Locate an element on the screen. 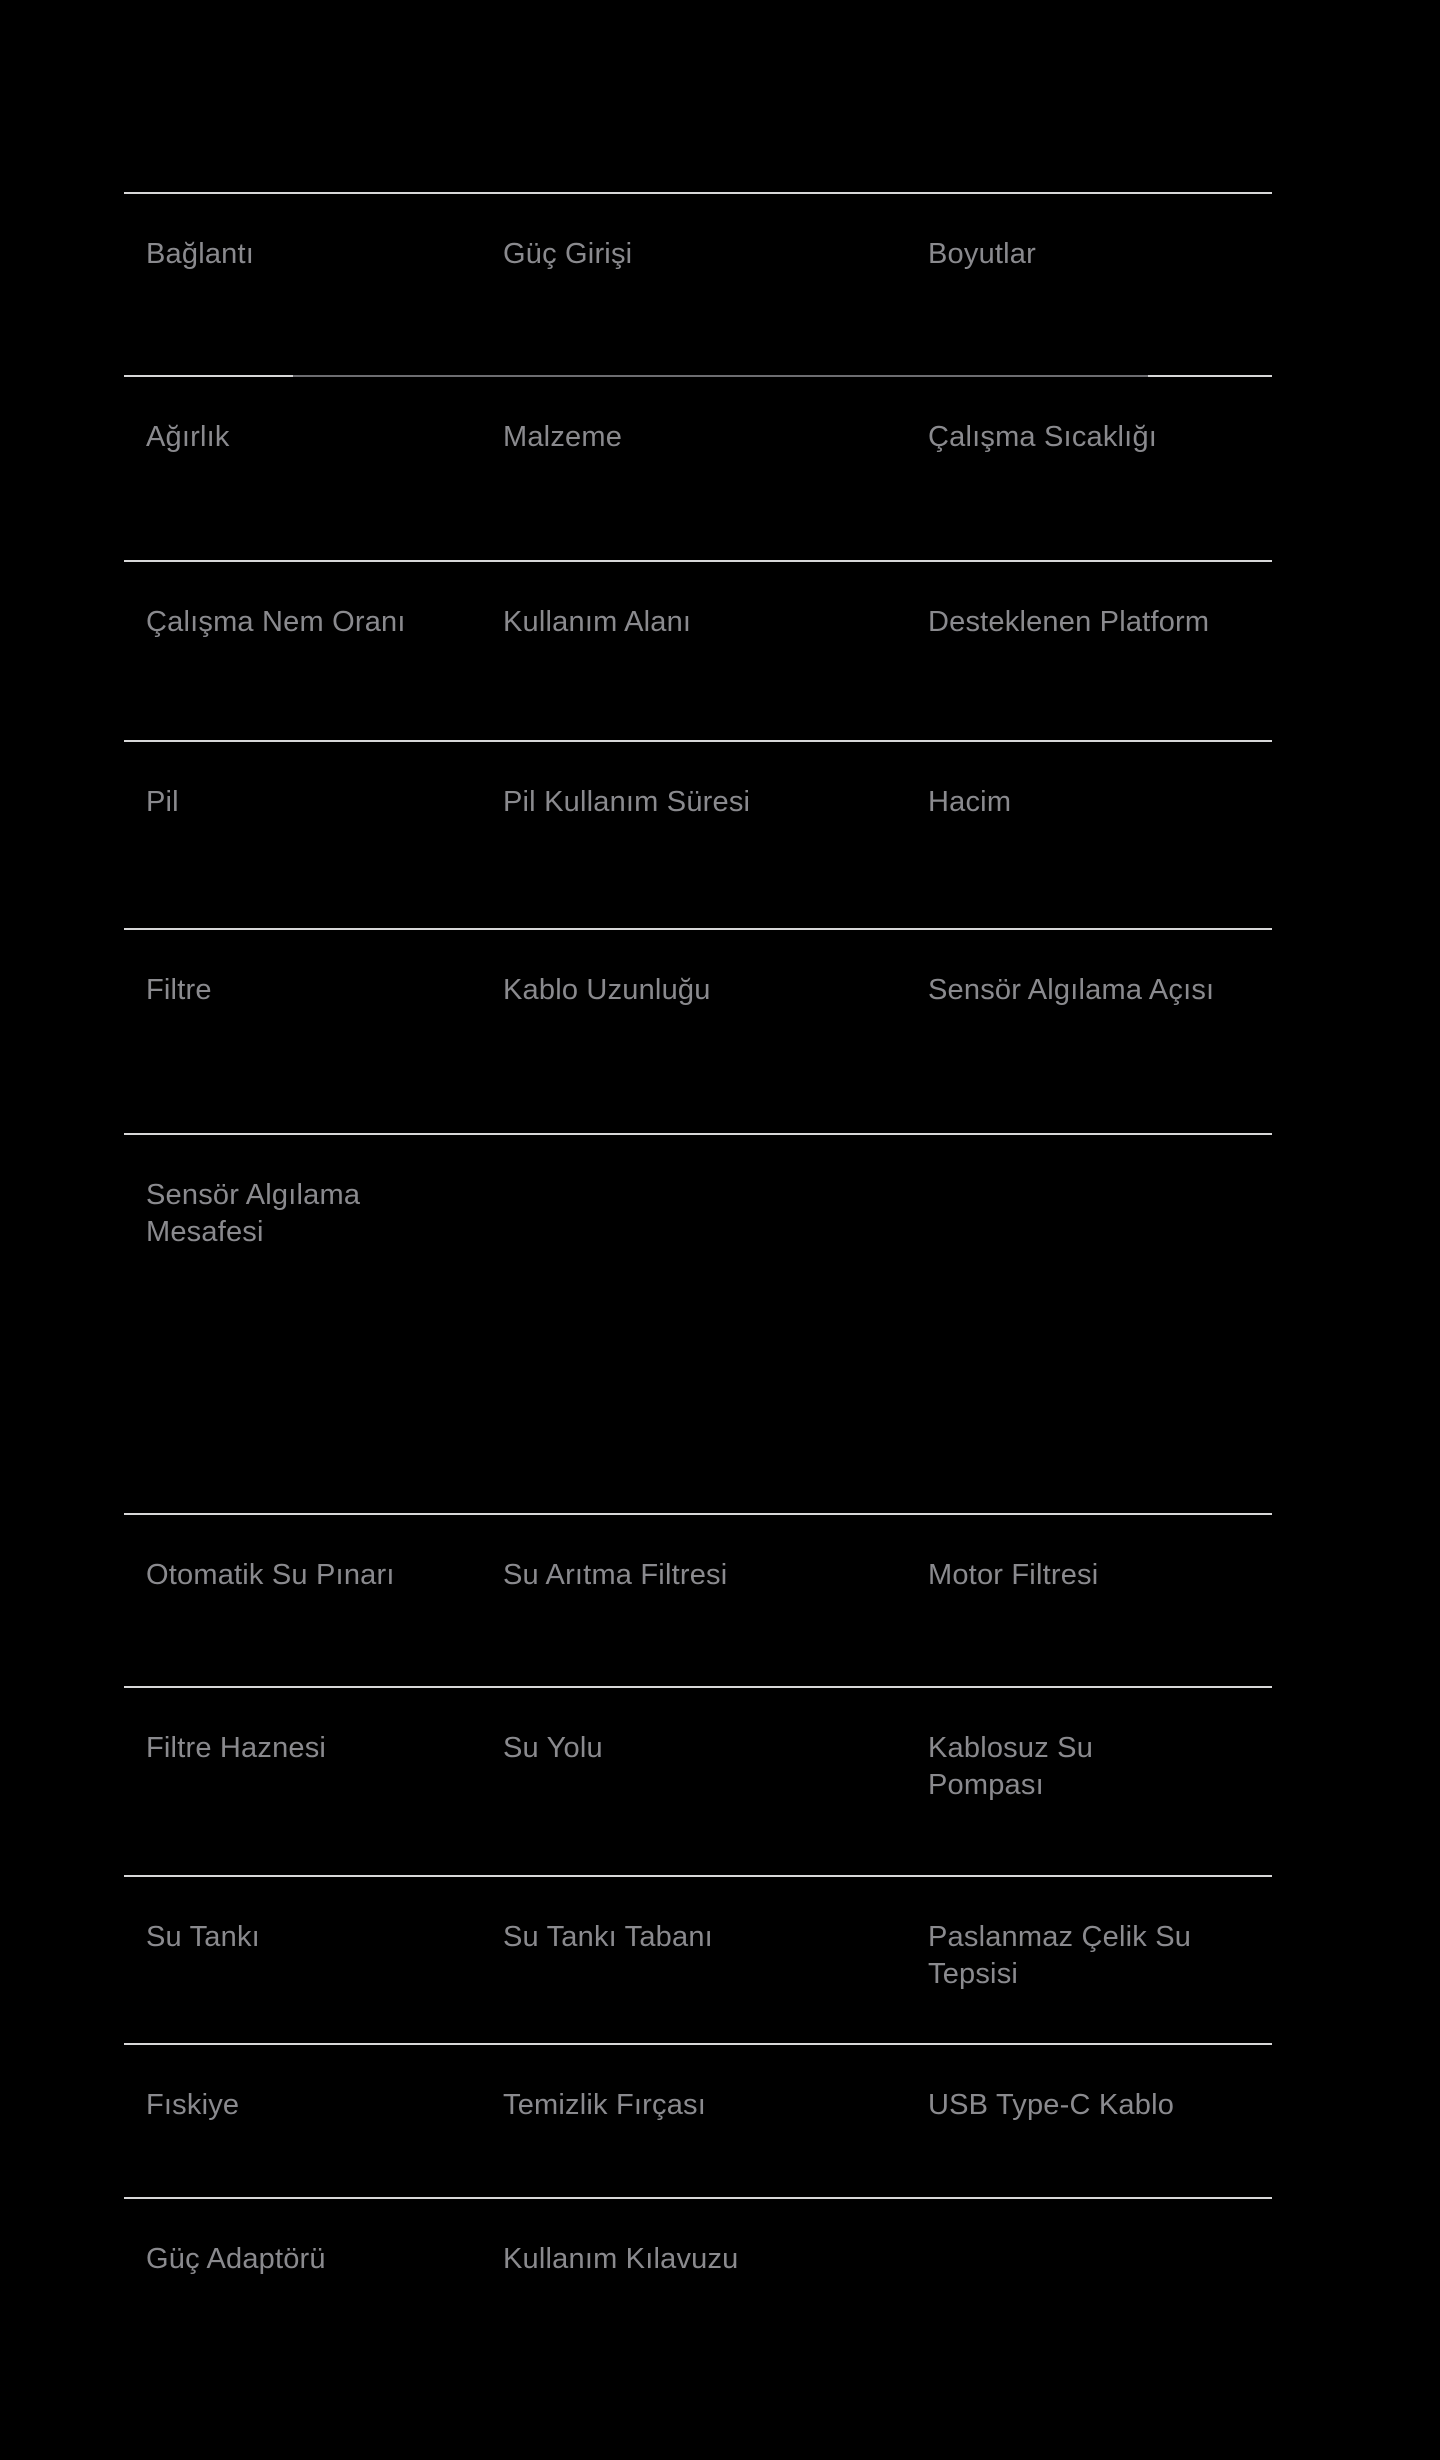 The width and height of the screenshot is (1440, 2460). spec-label-weight: Ağırlık is located at coordinates (188, 437).